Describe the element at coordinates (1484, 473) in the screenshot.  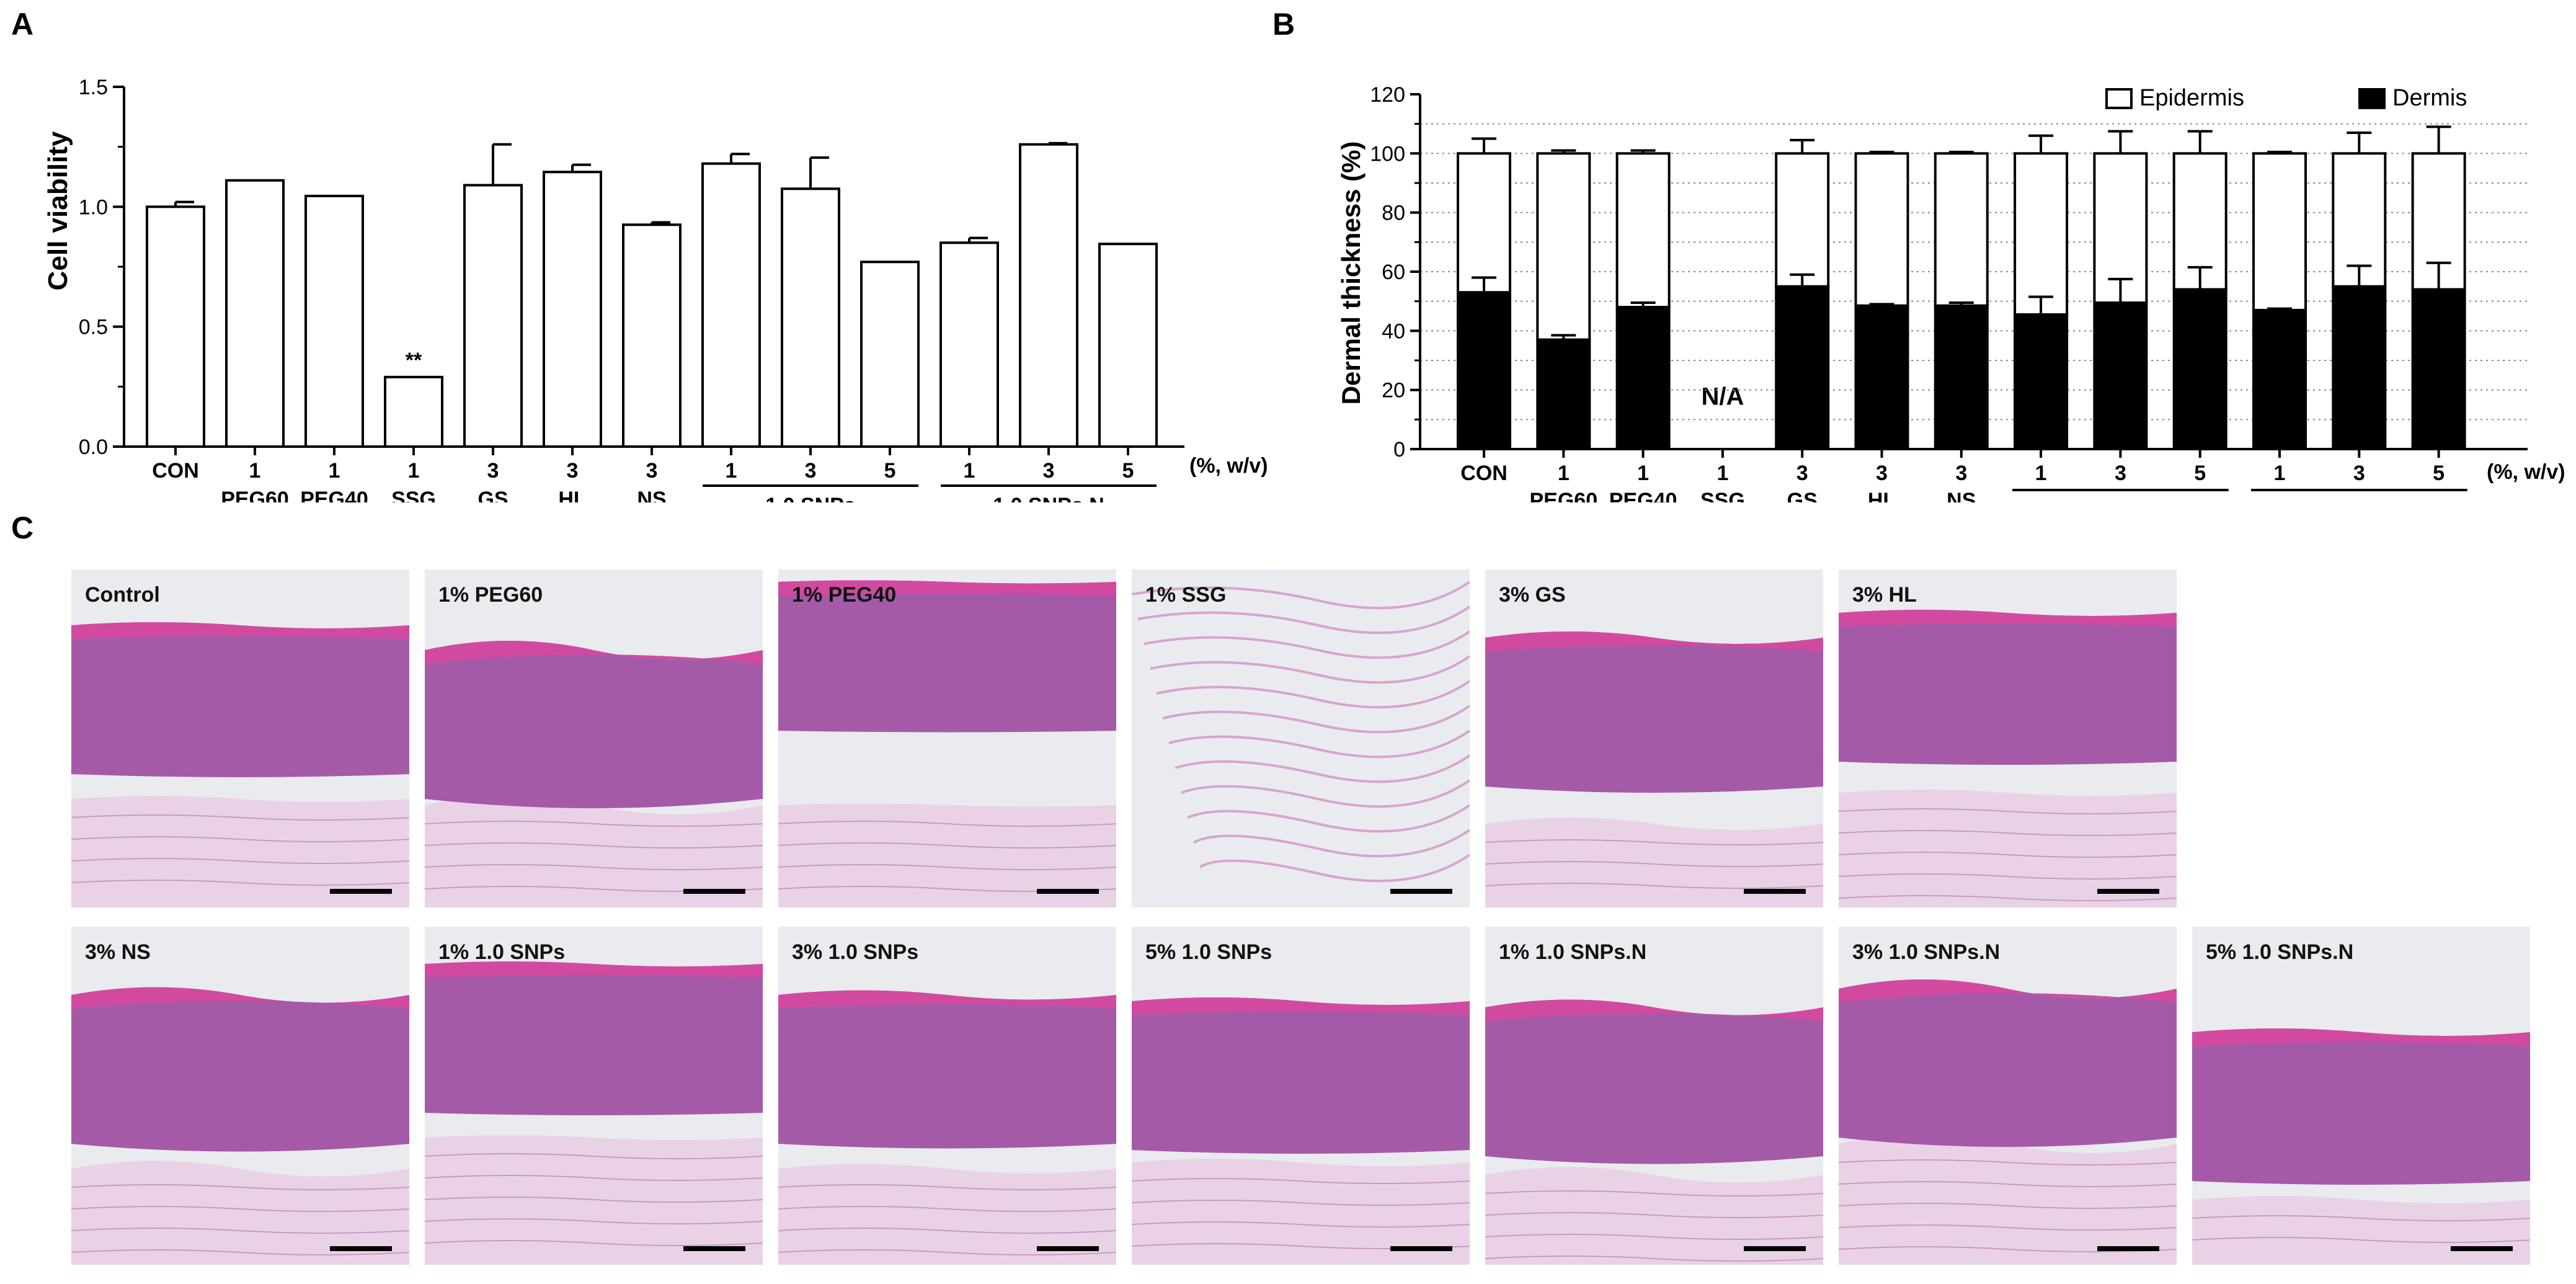
I see `category-label: CON` at that location.